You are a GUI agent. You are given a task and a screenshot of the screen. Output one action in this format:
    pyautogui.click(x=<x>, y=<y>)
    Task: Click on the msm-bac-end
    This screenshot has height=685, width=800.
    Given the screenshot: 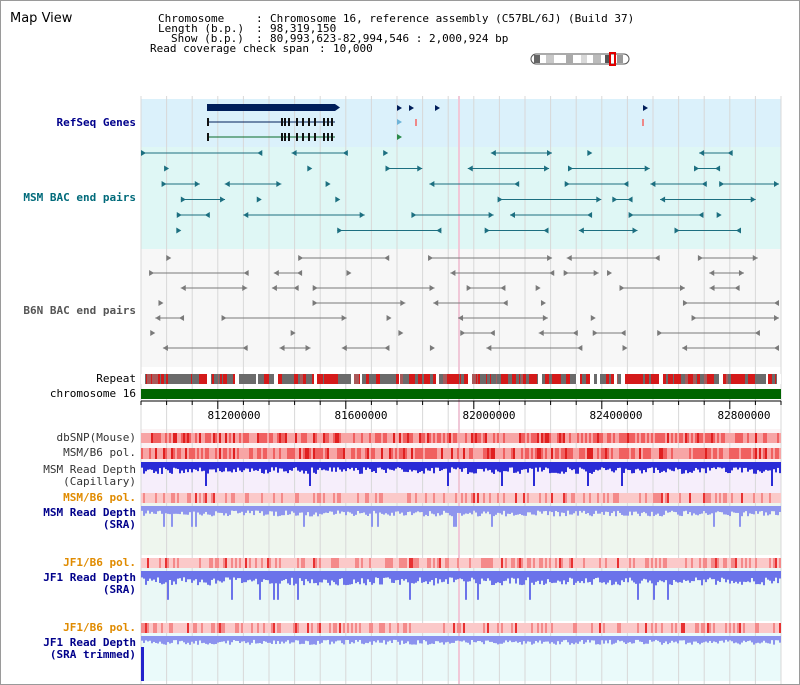 What is the action you would take?
    pyautogui.click(x=701, y=215)
    